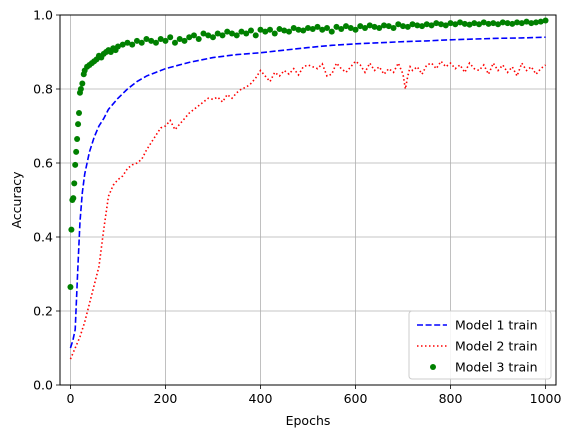 The height and width of the screenshot is (442, 567). Describe the element at coordinates (43, 311) in the screenshot. I see `y-tick-label: 0.2` at that location.